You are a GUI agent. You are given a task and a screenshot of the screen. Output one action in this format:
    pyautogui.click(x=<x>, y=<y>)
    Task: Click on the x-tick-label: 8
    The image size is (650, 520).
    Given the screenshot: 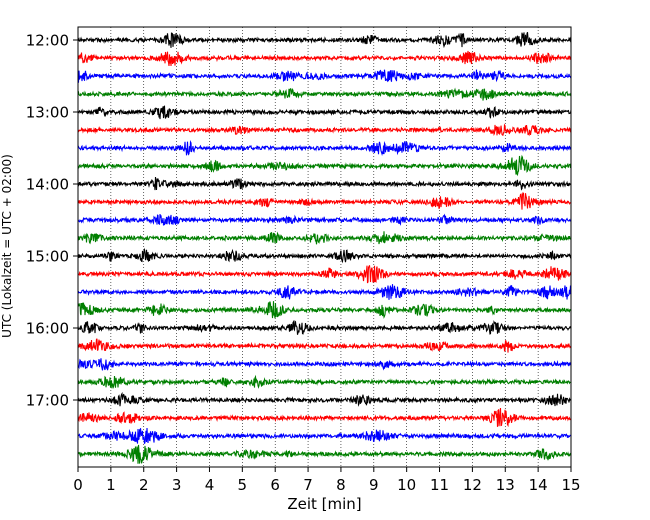 What is the action you would take?
    pyautogui.click(x=341, y=485)
    